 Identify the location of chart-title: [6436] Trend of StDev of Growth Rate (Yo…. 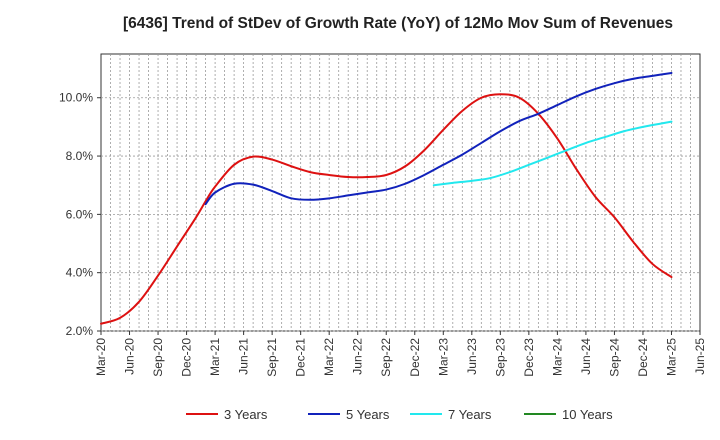
(398, 23).